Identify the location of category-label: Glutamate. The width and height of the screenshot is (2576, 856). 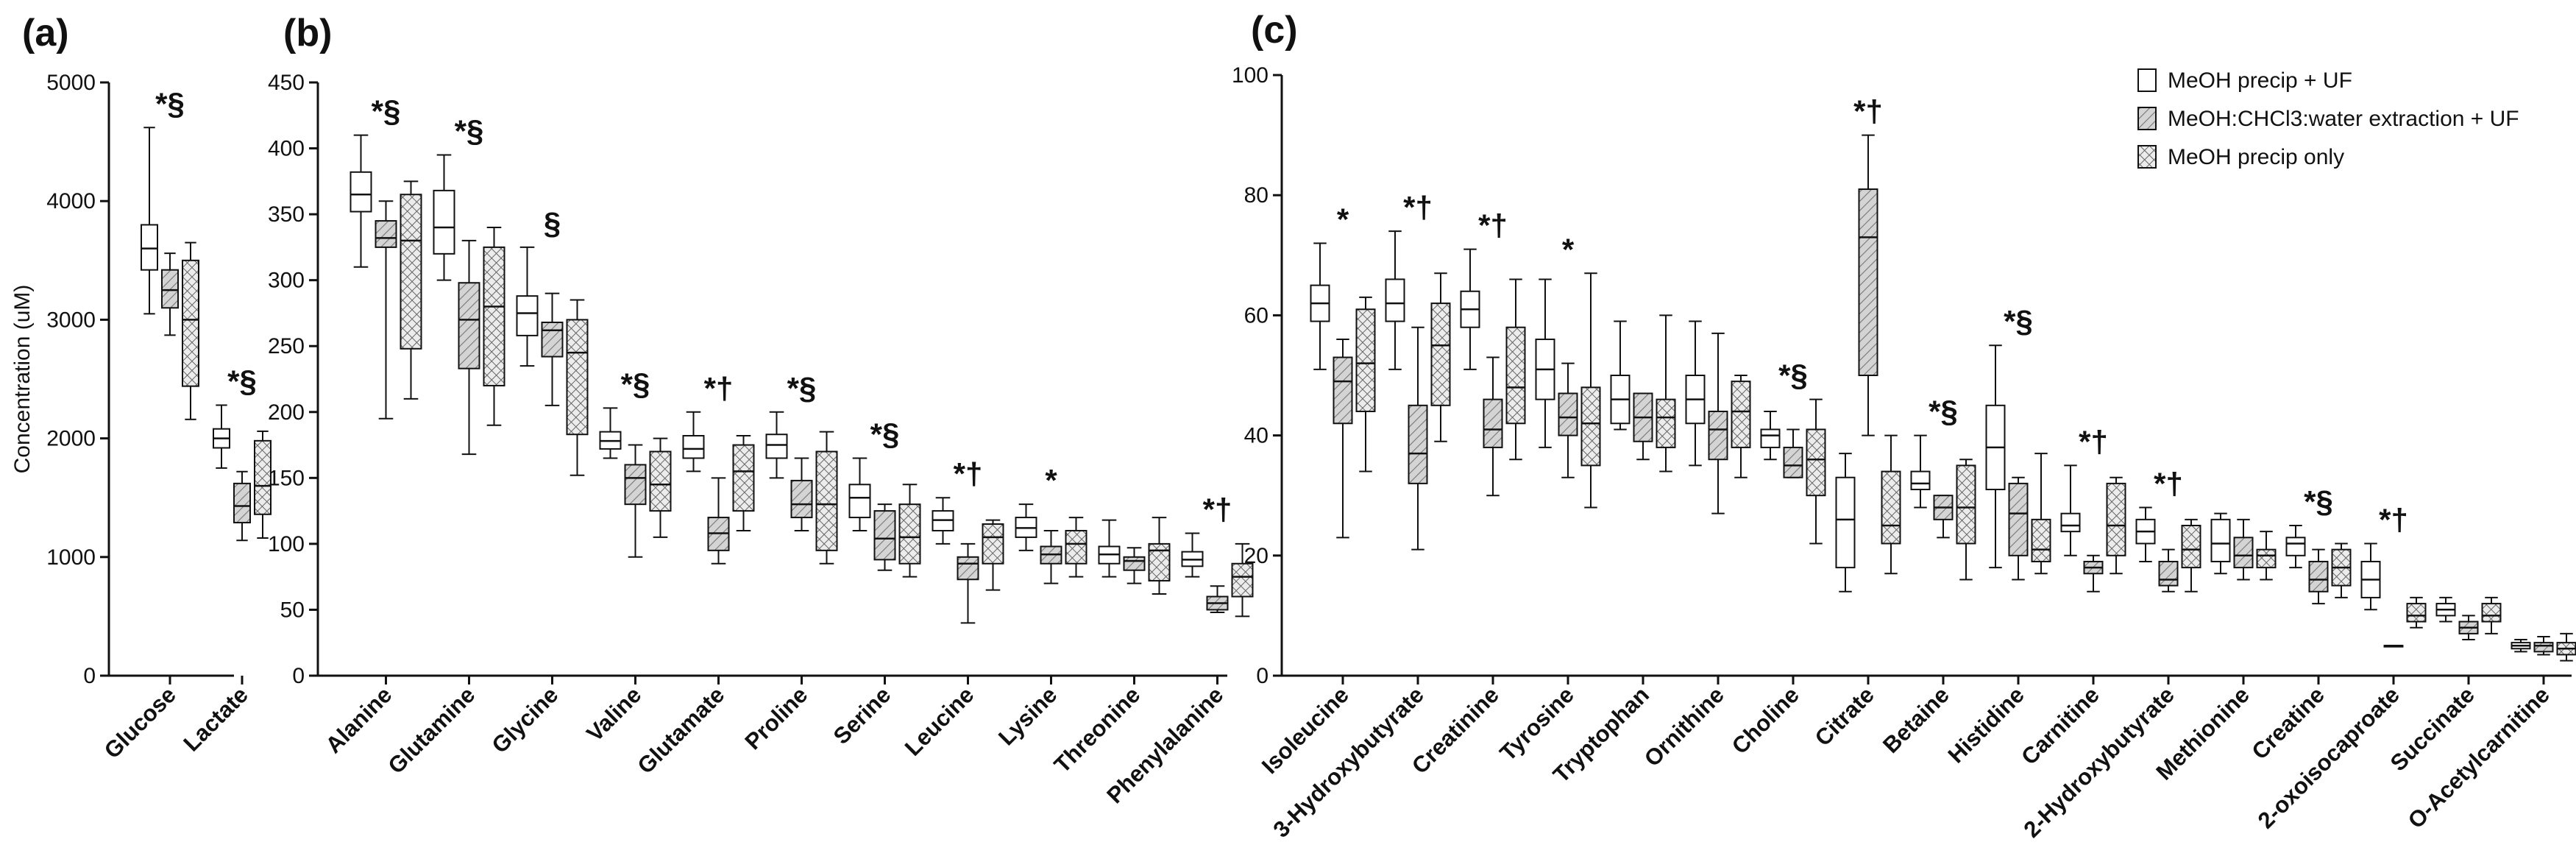
(680, 730).